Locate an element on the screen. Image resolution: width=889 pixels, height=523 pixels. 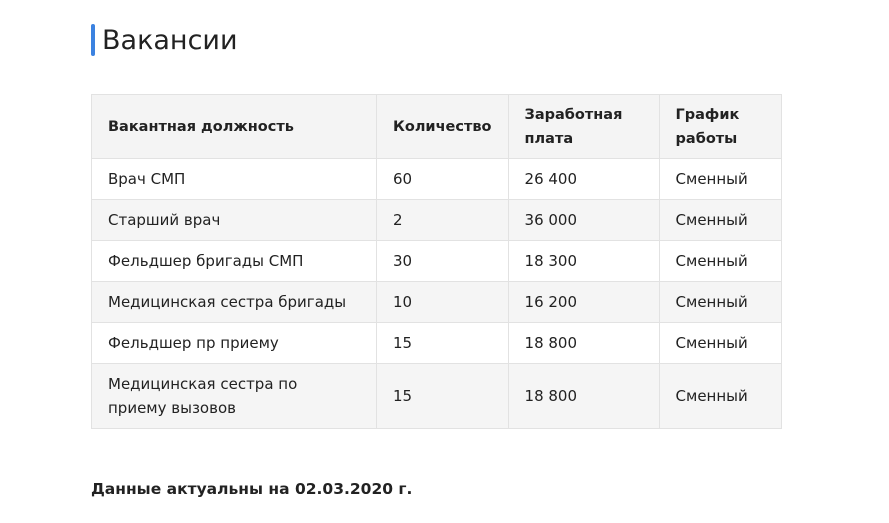
cell-salary: 16 200 is located at coordinates (583, 302).